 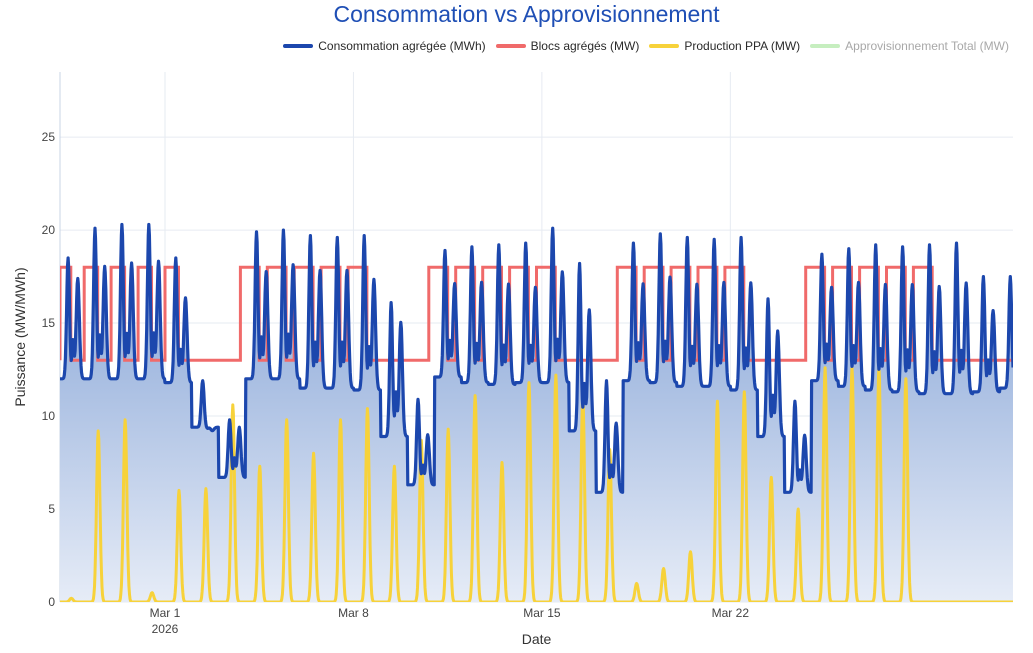 What do you see at coordinates (537, 639) in the screenshot?
I see `x-axis-title: Date` at bounding box center [537, 639].